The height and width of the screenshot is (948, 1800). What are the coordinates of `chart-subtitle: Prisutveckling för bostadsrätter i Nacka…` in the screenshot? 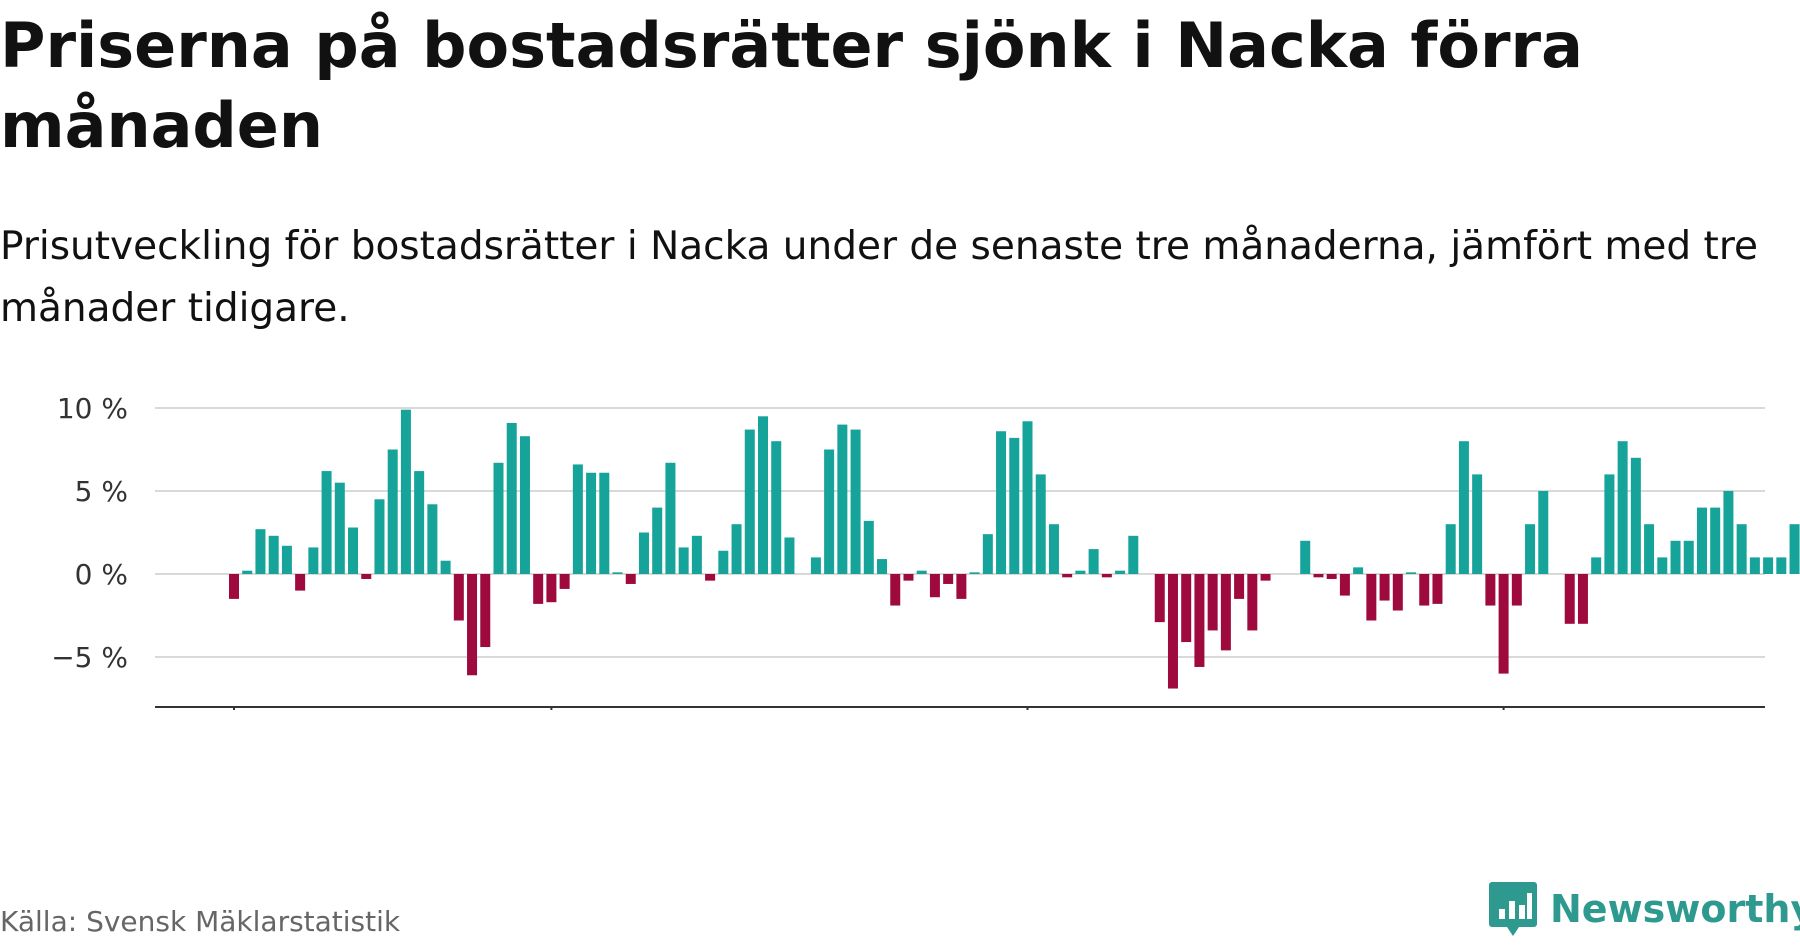 It's located at (879, 277).